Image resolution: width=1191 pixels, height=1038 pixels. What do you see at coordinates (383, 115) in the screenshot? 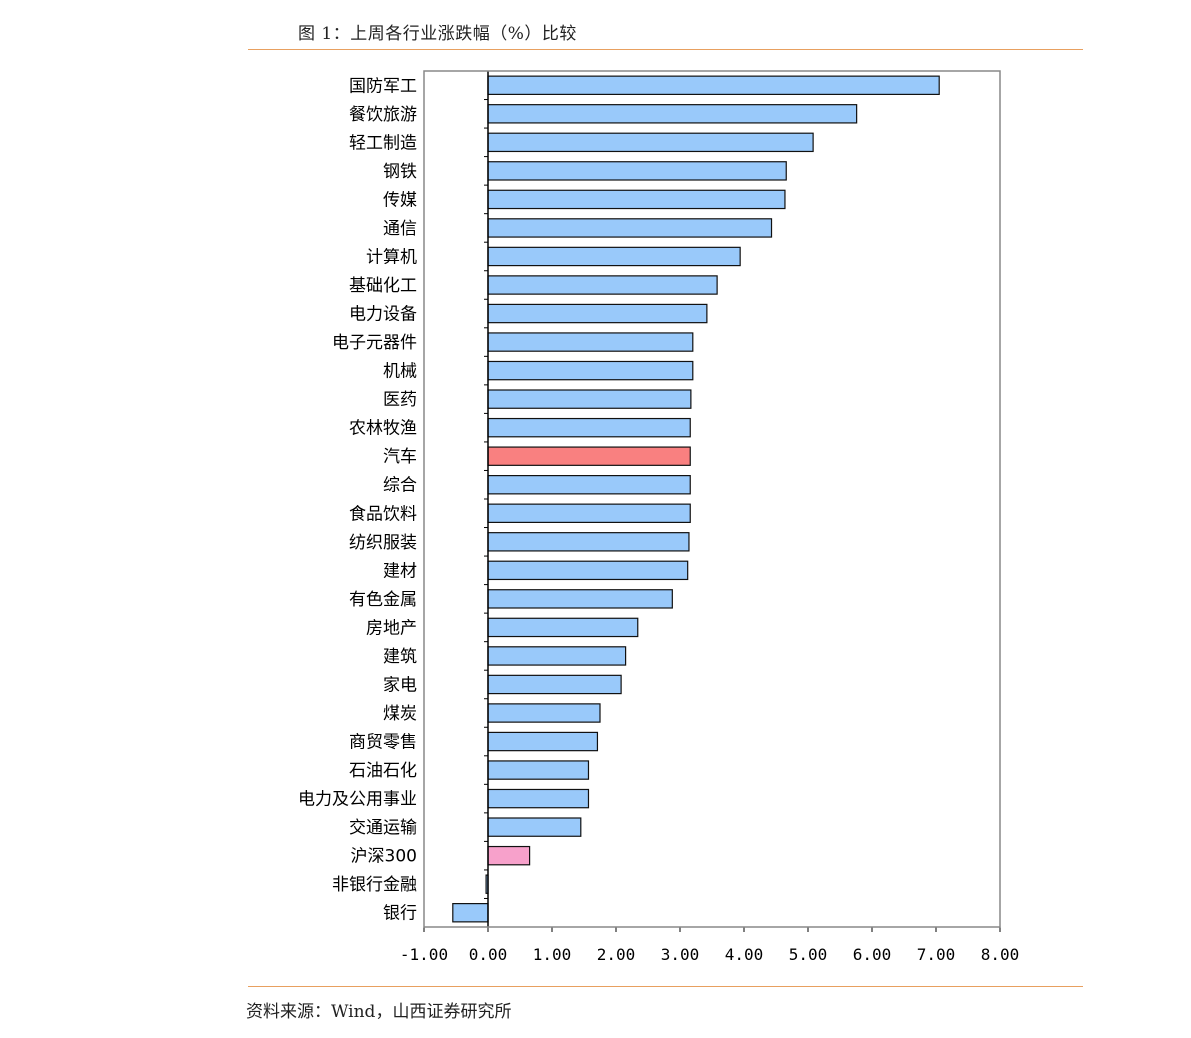
I see `category-label: 餐饮旅游` at bounding box center [383, 115].